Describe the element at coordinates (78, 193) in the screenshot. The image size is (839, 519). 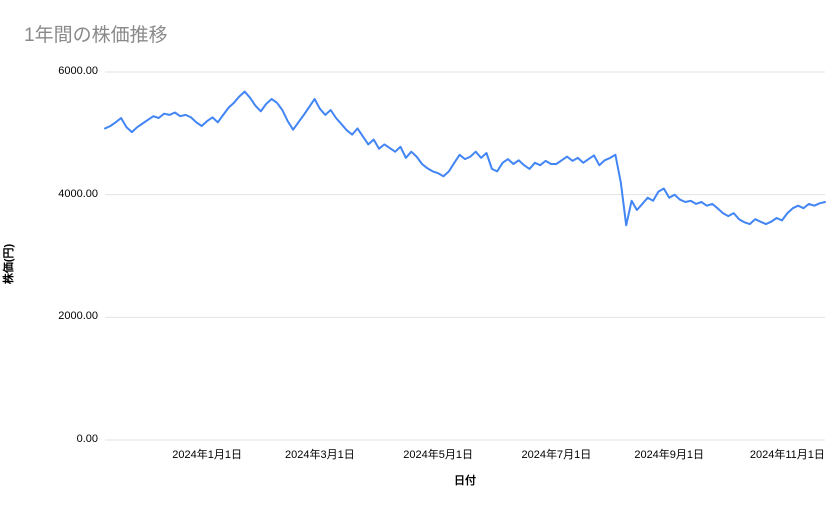
I see `y-tick-label: 4000.00` at that location.